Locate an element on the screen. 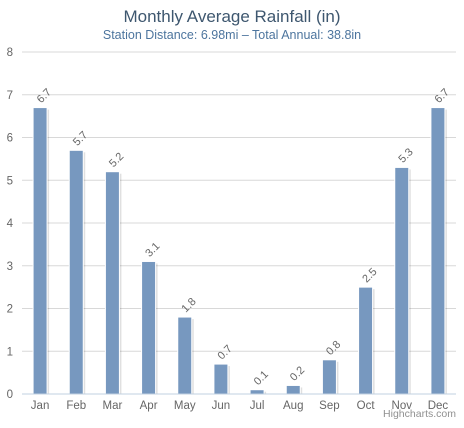 This screenshot has width=464, height=428. y-tick-label: 3 is located at coordinates (10, 267).